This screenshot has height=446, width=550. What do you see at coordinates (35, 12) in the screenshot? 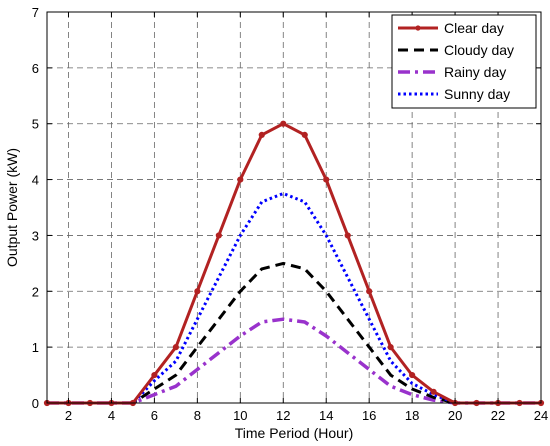
I see `y-tick-label: 7` at bounding box center [35, 12].